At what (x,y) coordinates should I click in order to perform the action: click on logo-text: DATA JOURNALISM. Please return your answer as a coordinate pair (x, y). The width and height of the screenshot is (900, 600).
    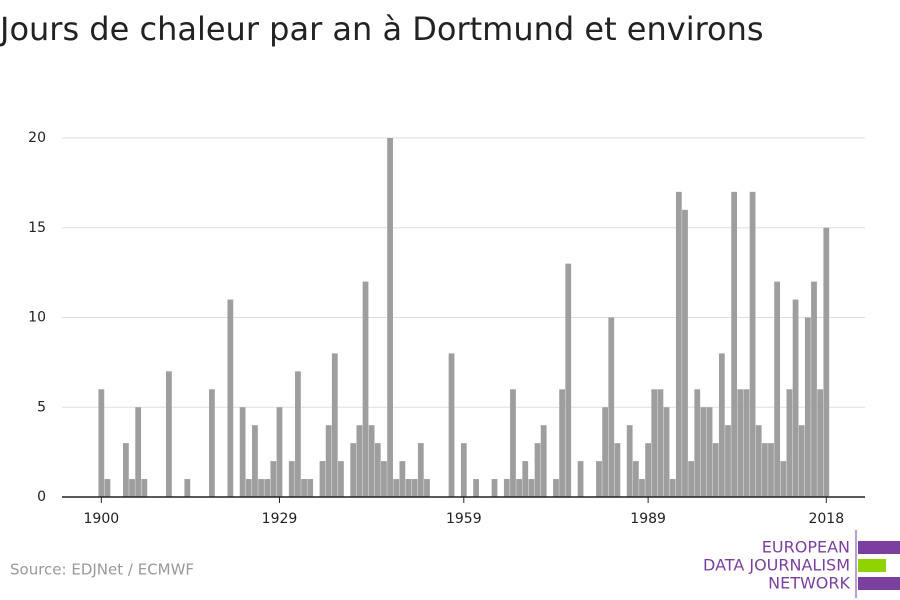
    Looking at the image, I should click on (776, 565).